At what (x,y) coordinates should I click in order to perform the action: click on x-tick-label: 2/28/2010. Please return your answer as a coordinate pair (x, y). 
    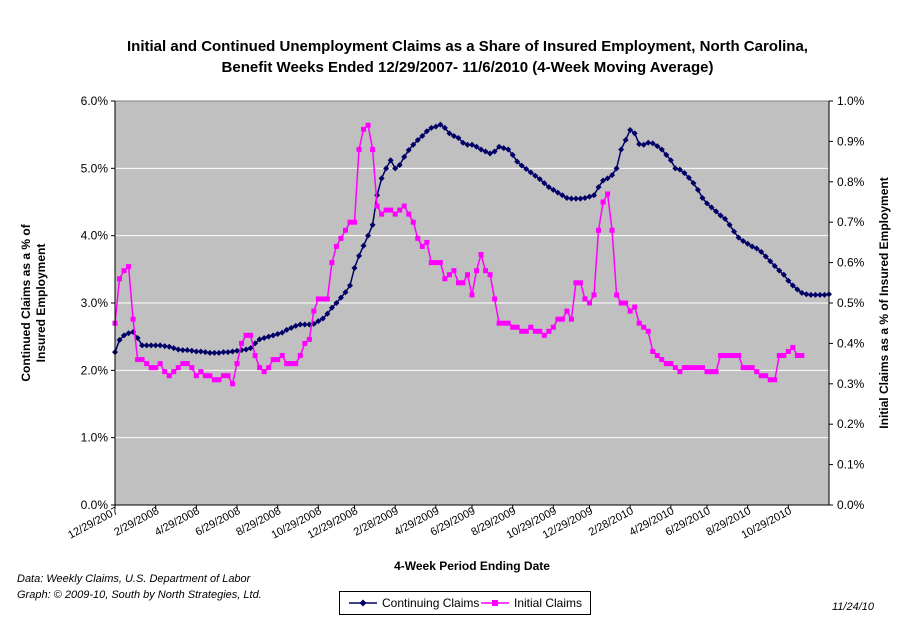
    Looking at the image, I should click on (611, 522).